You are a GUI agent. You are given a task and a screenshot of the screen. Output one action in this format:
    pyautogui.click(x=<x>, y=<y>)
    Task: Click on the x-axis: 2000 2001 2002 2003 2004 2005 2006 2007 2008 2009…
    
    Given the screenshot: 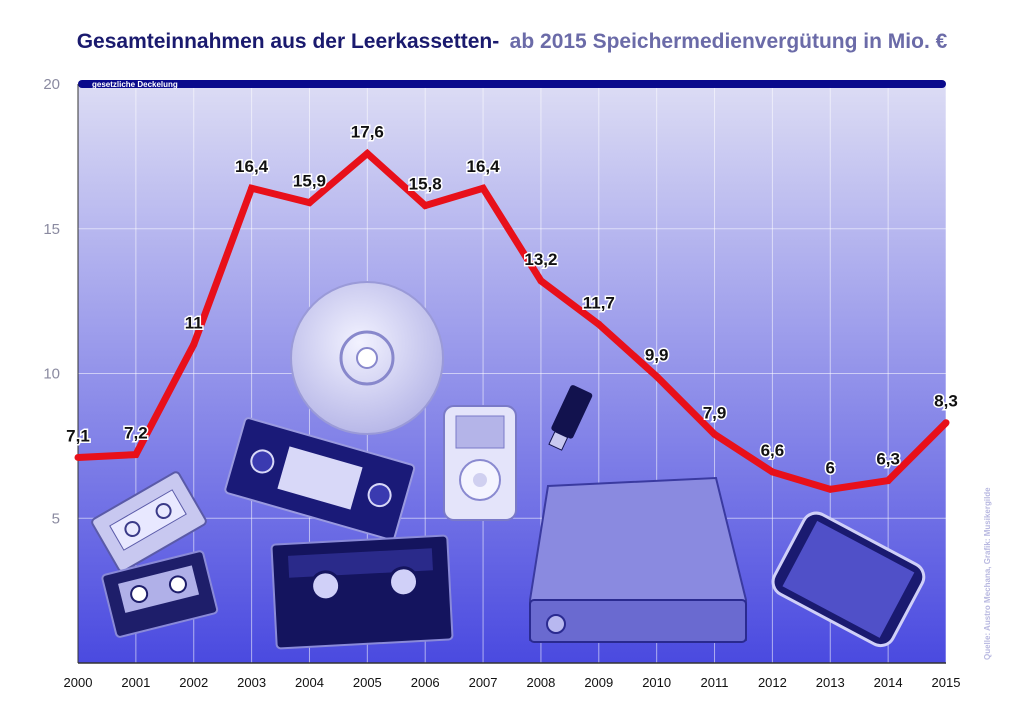 What is the action you would take?
    pyautogui.click(x=512, y=676)
    